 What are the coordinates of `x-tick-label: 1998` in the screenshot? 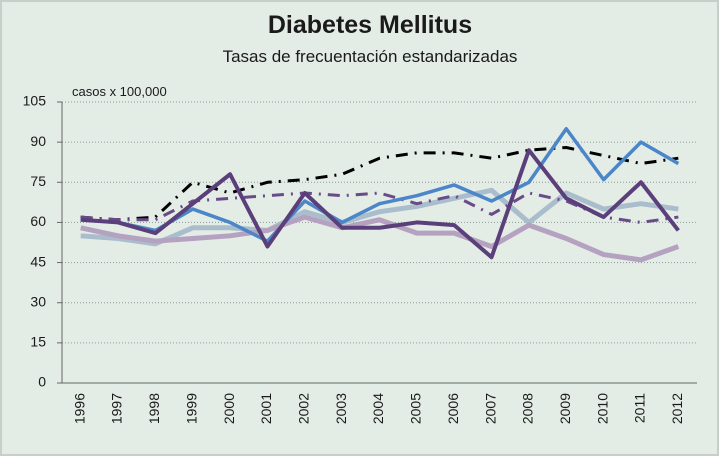 It's located at (154, 408).